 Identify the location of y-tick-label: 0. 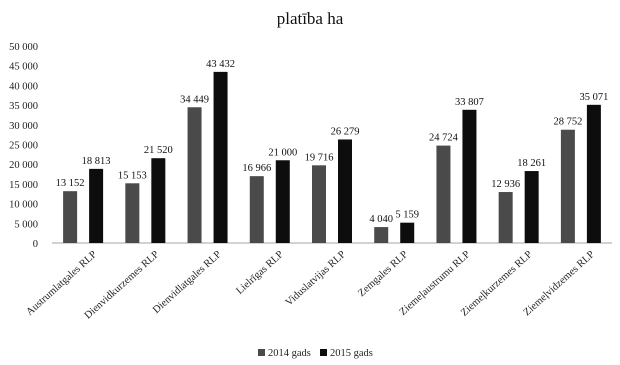
(35, 244).